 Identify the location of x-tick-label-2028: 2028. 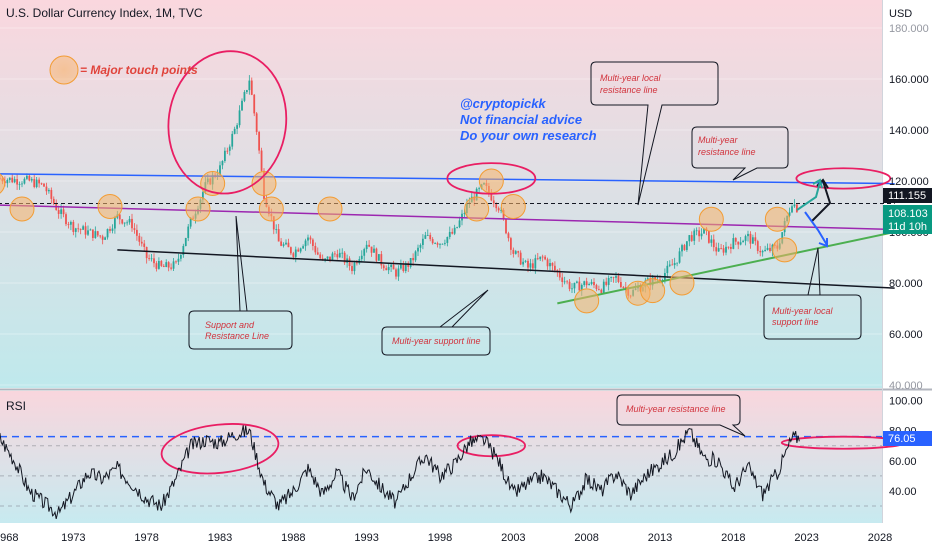
(880, 538).